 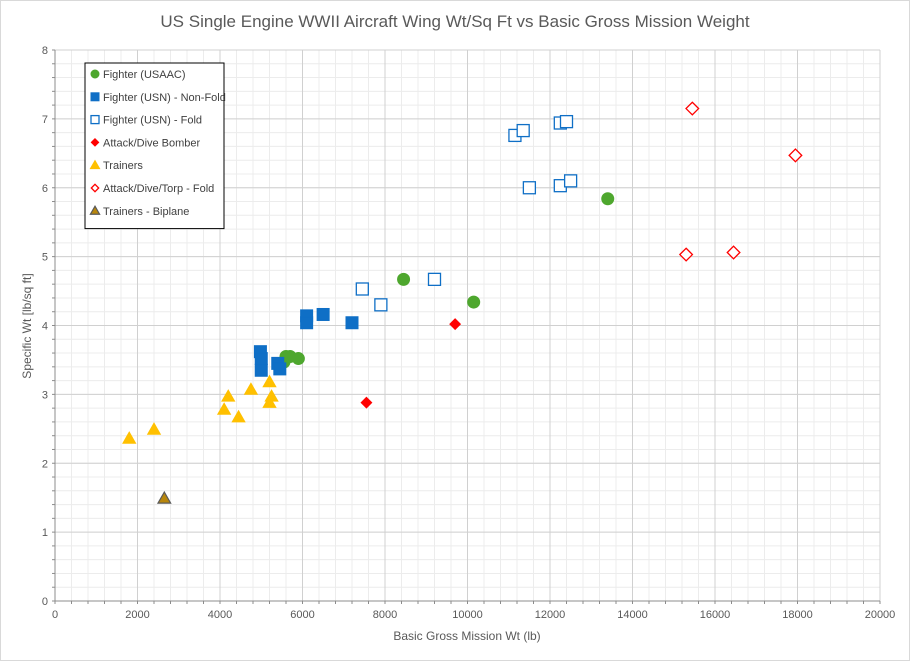 I want to click on y-tick-label: 2, so click(x=45, y=464).